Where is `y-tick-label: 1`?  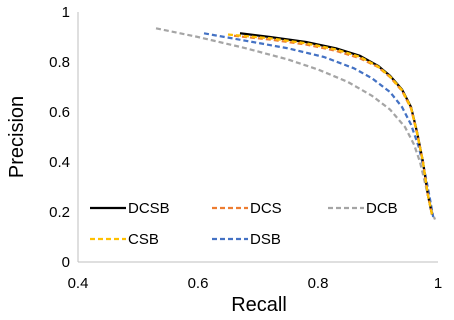 y-tick-label: 1 is located at coordinates (66, 12).